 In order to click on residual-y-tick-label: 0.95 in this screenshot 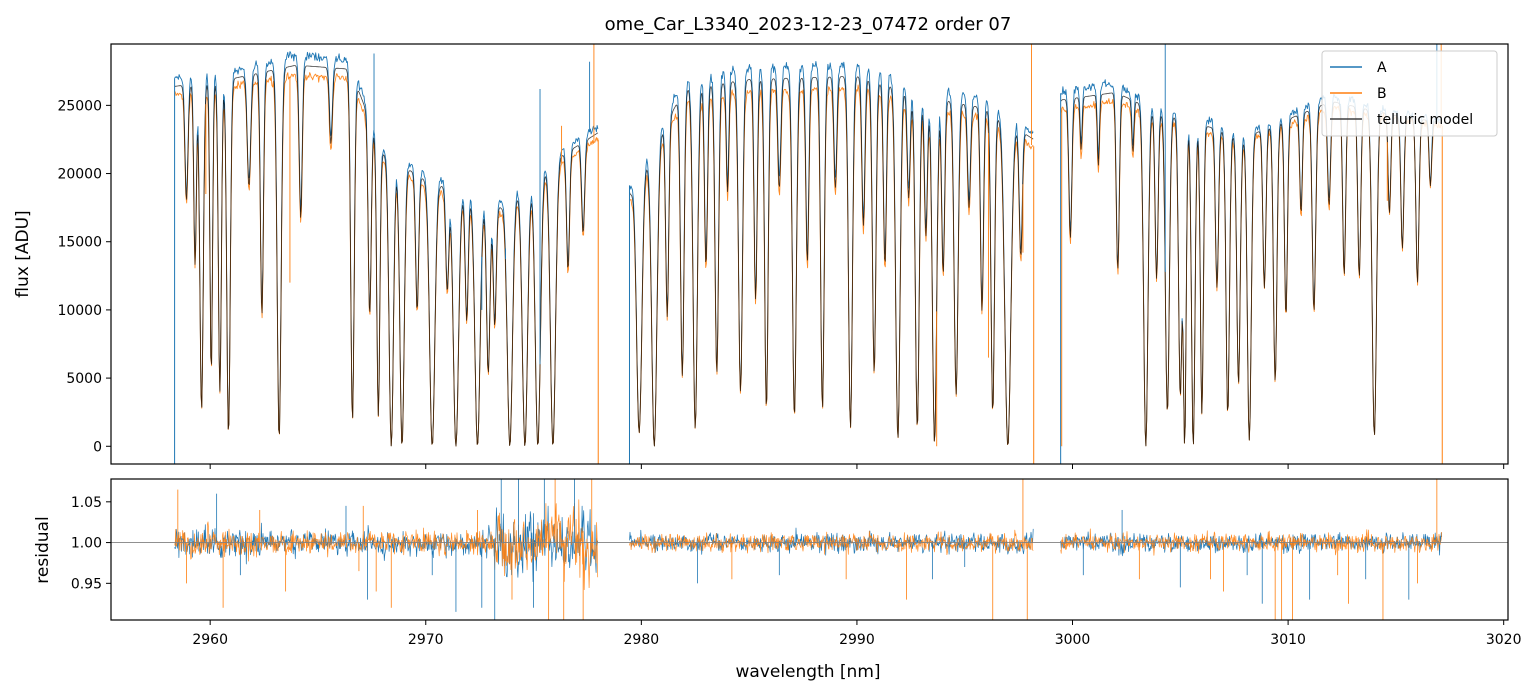, I will do `click(86, 584)`.